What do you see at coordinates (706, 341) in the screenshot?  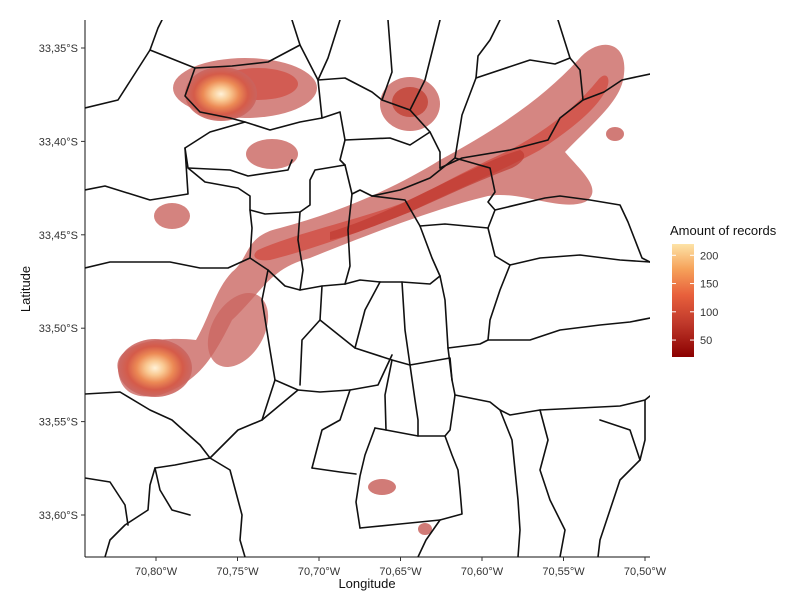 I see `legend-tick-label: 50` at bounding box center [706, 341].